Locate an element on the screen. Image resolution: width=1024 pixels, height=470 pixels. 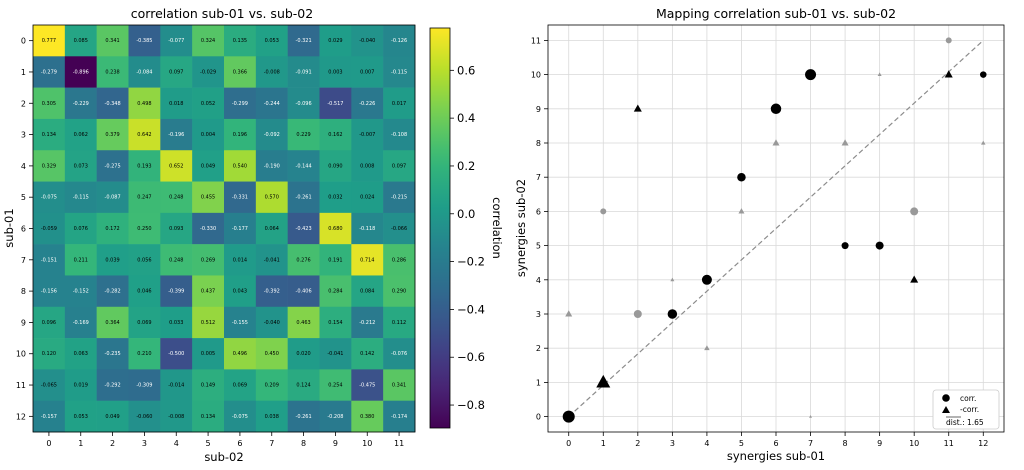
heatmap-cell-label: 0.496 is located at coordinates (240, 354).